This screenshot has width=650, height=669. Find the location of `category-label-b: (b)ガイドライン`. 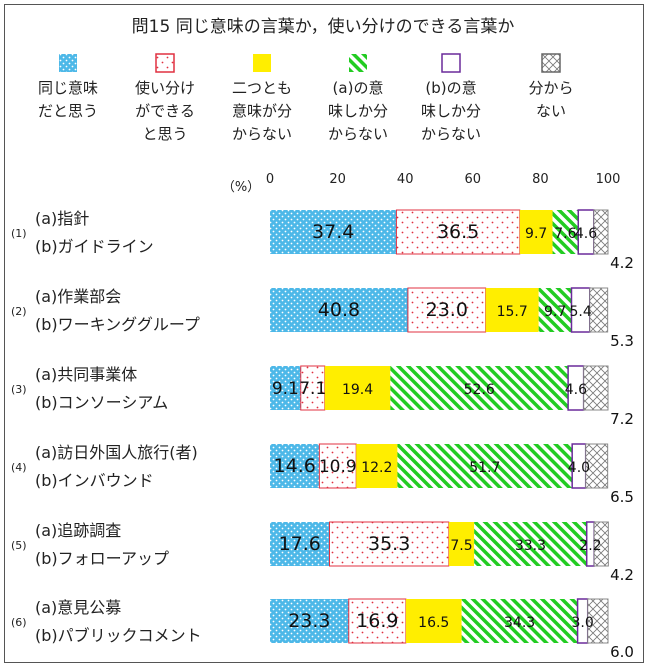

category-label-b: (b)ガイドライン is located at coordinates (94, 246).